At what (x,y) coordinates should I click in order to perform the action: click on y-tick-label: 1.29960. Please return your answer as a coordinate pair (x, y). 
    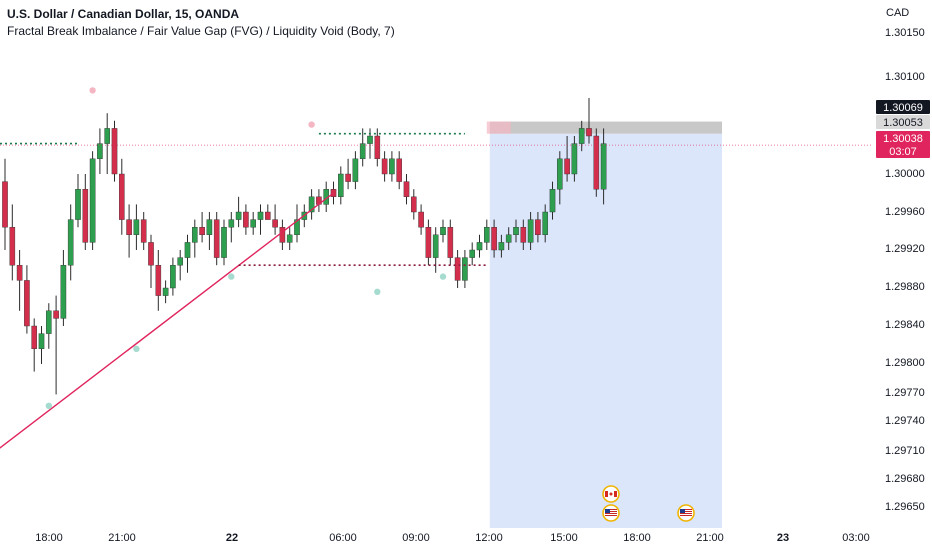
    Looking at the image, I should click on (905, 212).